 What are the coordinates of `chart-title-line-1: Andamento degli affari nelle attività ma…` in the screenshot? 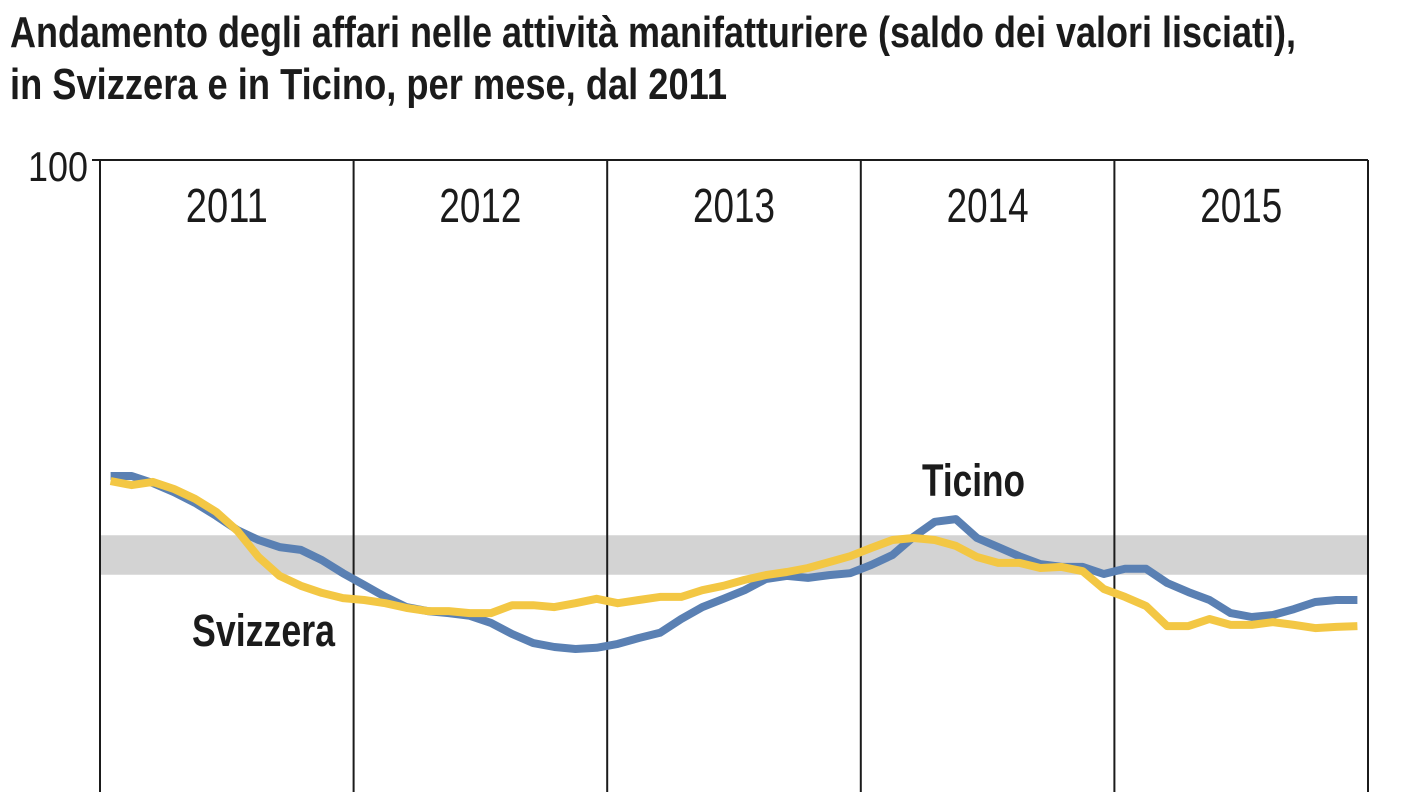 It's located at (653, 32).